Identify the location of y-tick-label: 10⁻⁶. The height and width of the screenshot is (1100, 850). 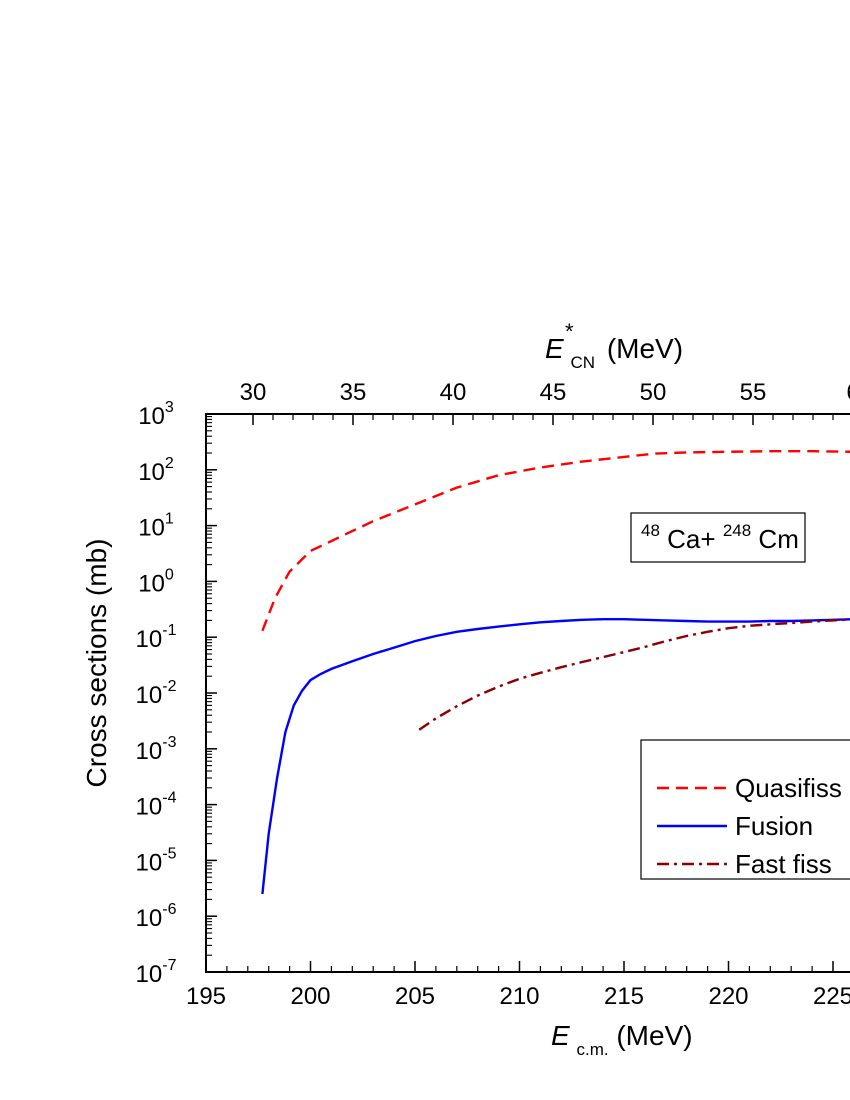
(156, 916).